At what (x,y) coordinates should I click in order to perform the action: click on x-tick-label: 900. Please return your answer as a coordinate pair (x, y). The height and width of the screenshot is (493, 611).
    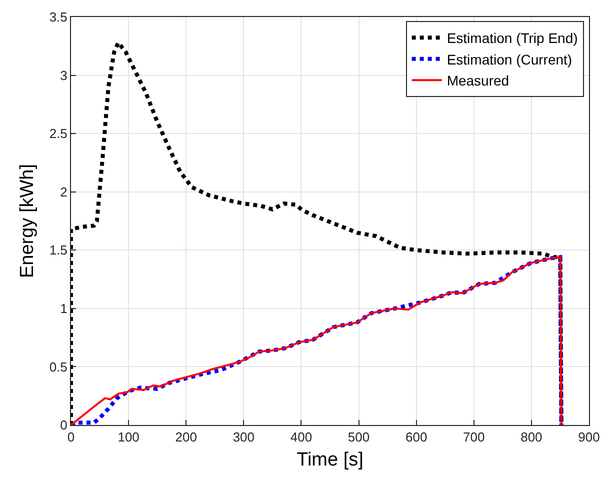
    Looking at the image, I should click on (589, 437).